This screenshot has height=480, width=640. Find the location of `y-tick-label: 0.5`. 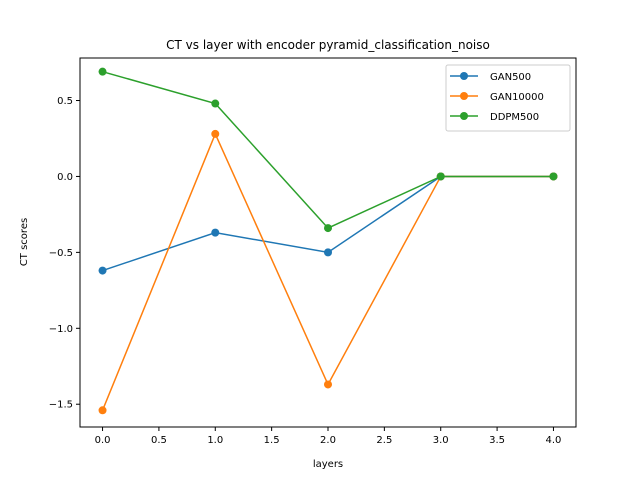

y-tick-label: 0.5 is located at coordinates (65, 101).